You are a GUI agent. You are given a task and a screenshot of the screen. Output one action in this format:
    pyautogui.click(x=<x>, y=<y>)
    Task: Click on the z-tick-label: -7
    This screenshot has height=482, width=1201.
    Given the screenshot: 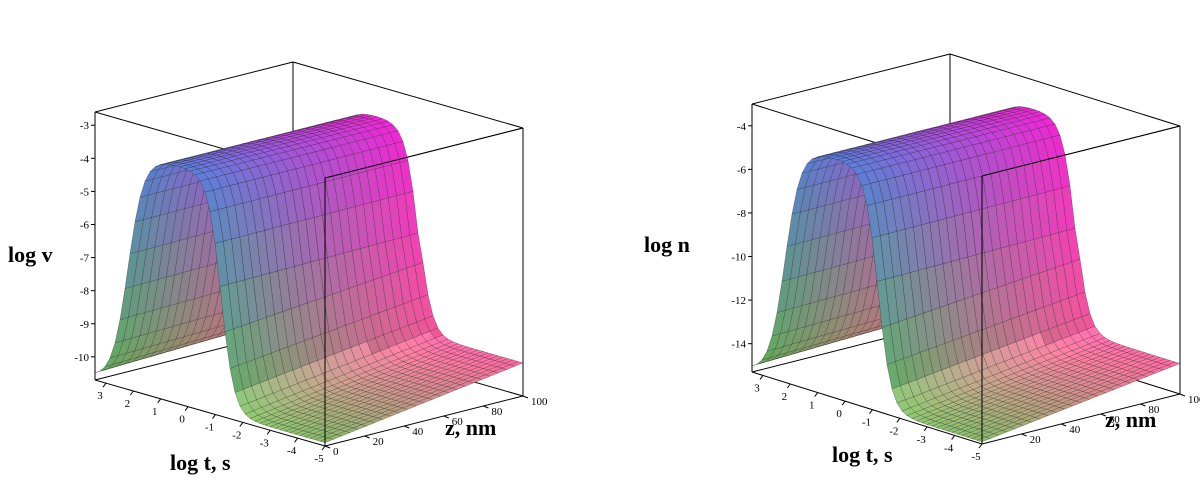 What is the action you would take?
    pyautogui.click(x=85, y=259)
    